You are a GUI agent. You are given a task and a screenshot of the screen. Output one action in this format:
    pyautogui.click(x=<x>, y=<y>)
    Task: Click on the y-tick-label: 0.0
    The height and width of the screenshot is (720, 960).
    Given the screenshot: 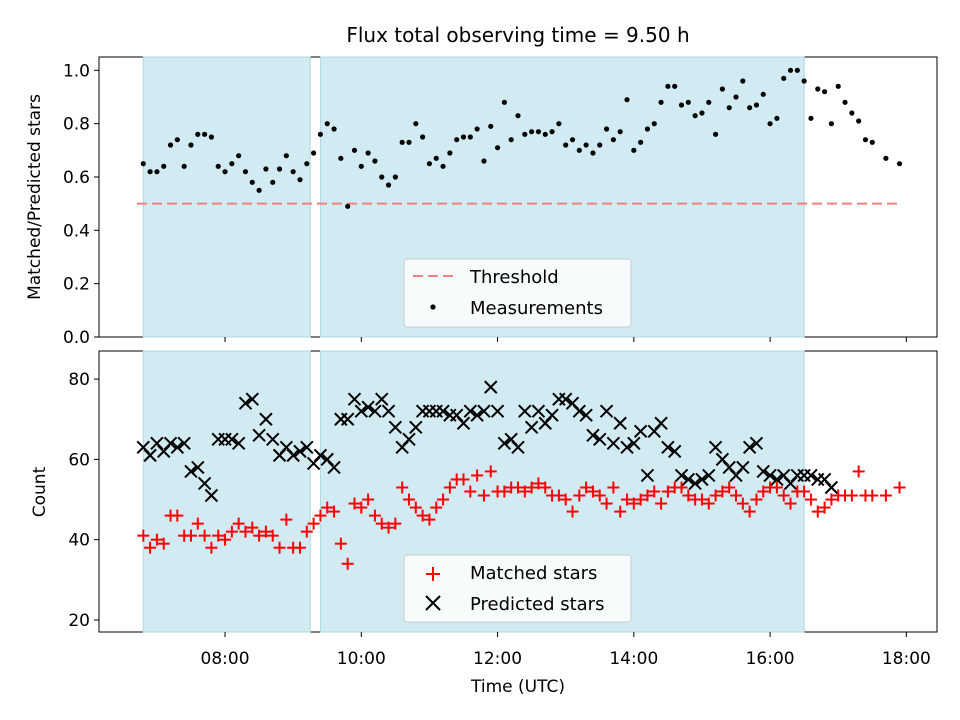 What is the action you would take?
    pyautogui.click(x=76, y=338)
    